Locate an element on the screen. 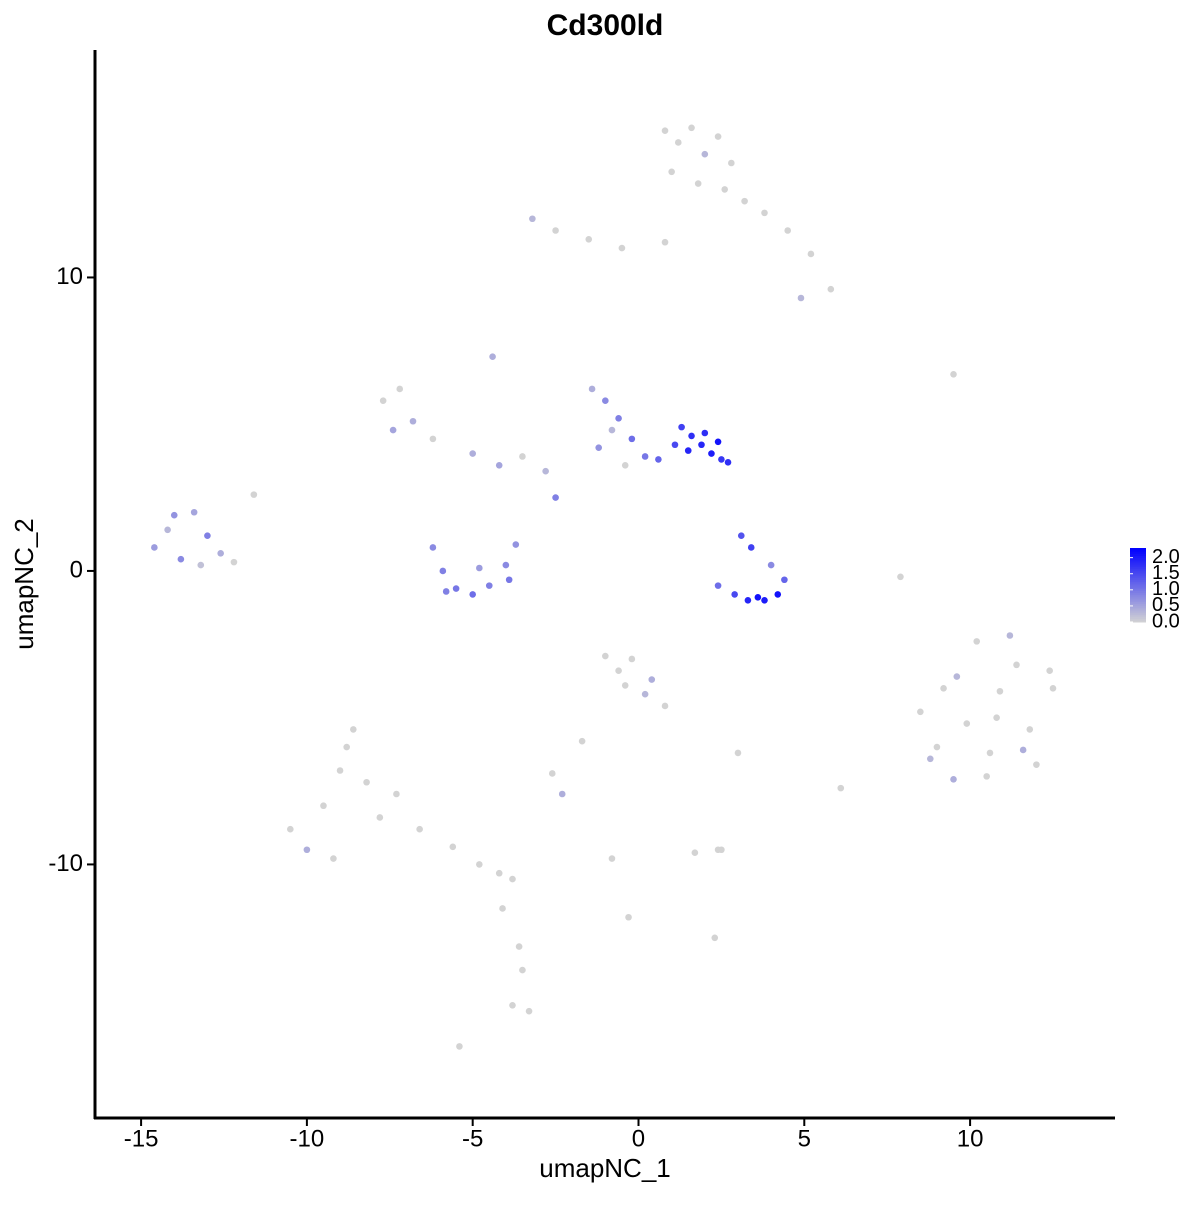  colorbar-label: 1.5 is located at coordinates (1166, 573).